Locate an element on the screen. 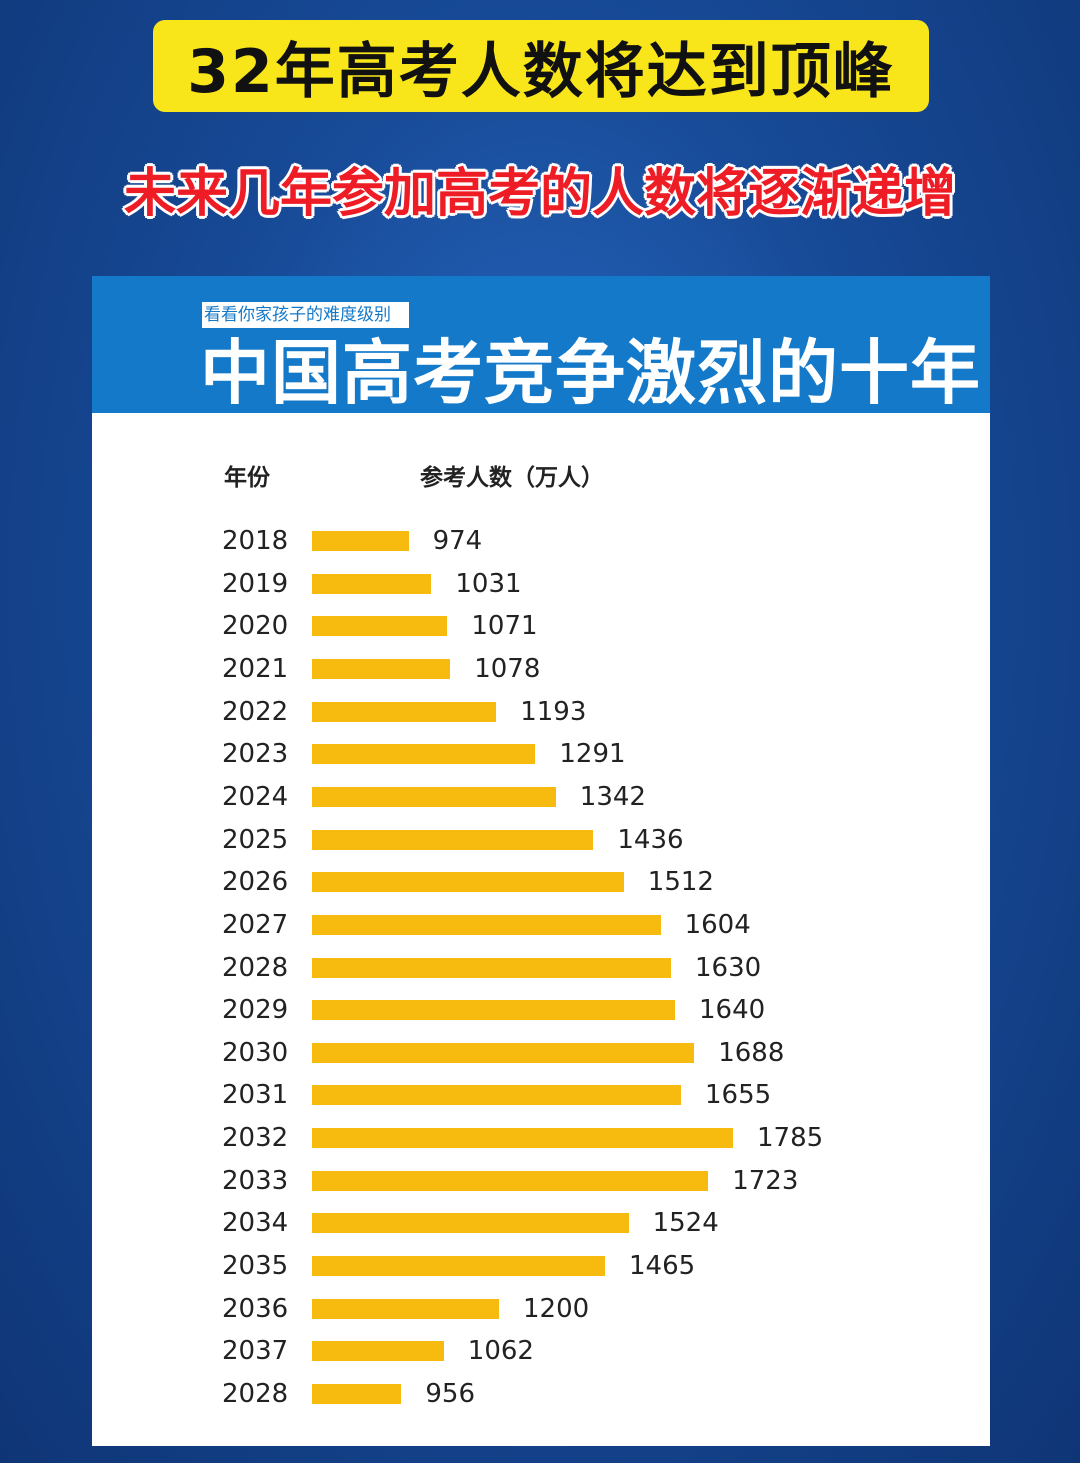  header-tag: 看看你家孩子的难度级别 is located at coordinates (305, 315).